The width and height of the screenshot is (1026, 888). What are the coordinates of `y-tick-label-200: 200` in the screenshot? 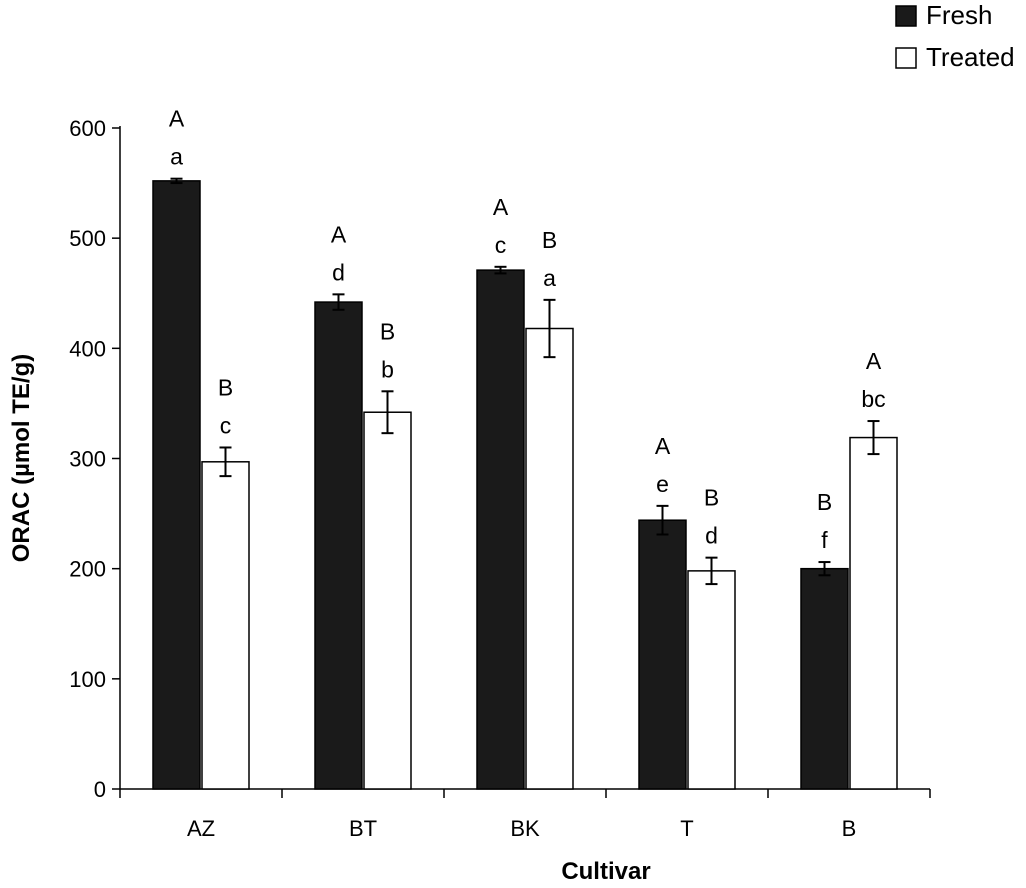 It's located at (87, 569).